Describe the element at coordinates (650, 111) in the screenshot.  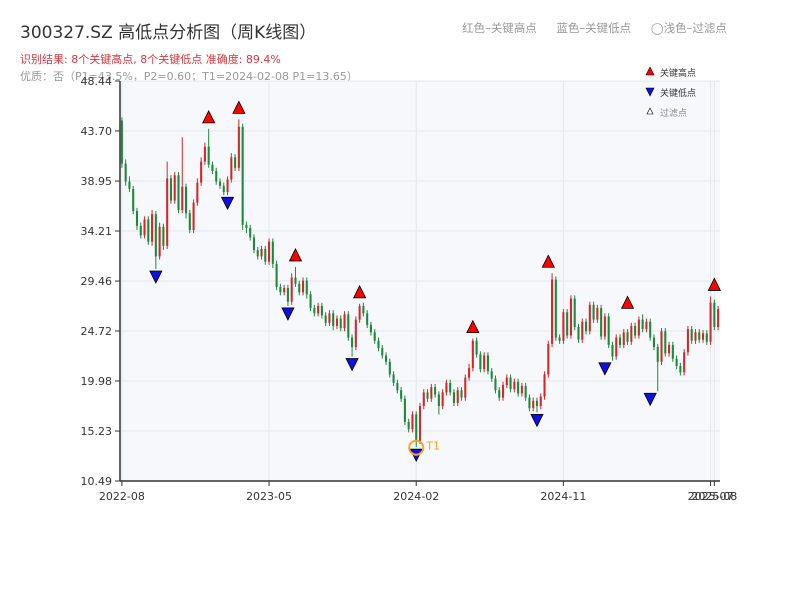
I see `legend-filtered-icon` at that location.